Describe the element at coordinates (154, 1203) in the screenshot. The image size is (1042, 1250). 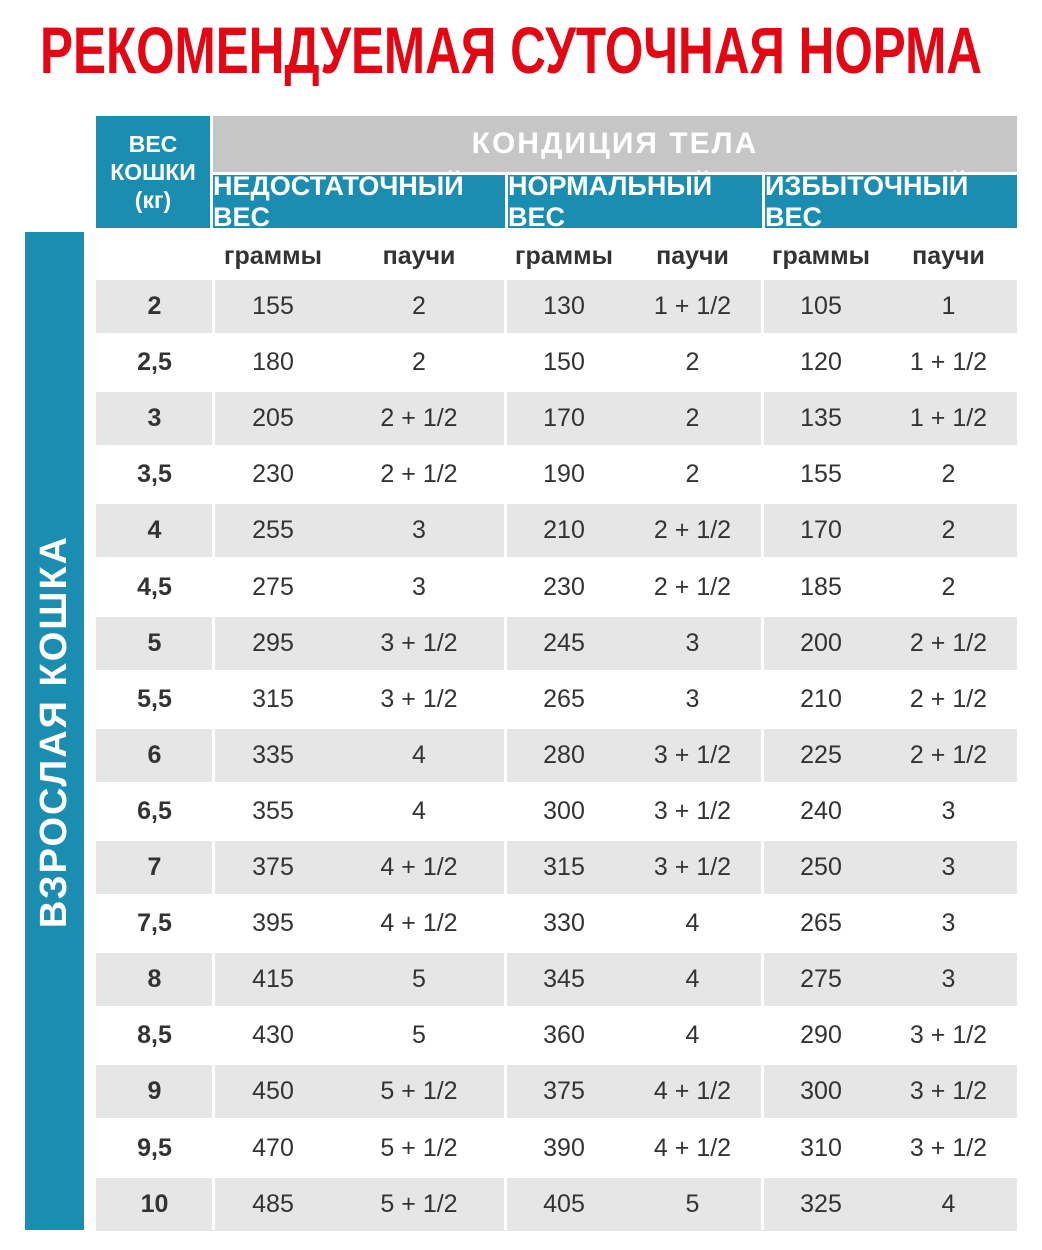
I see `weight-cell: 10` at that location.